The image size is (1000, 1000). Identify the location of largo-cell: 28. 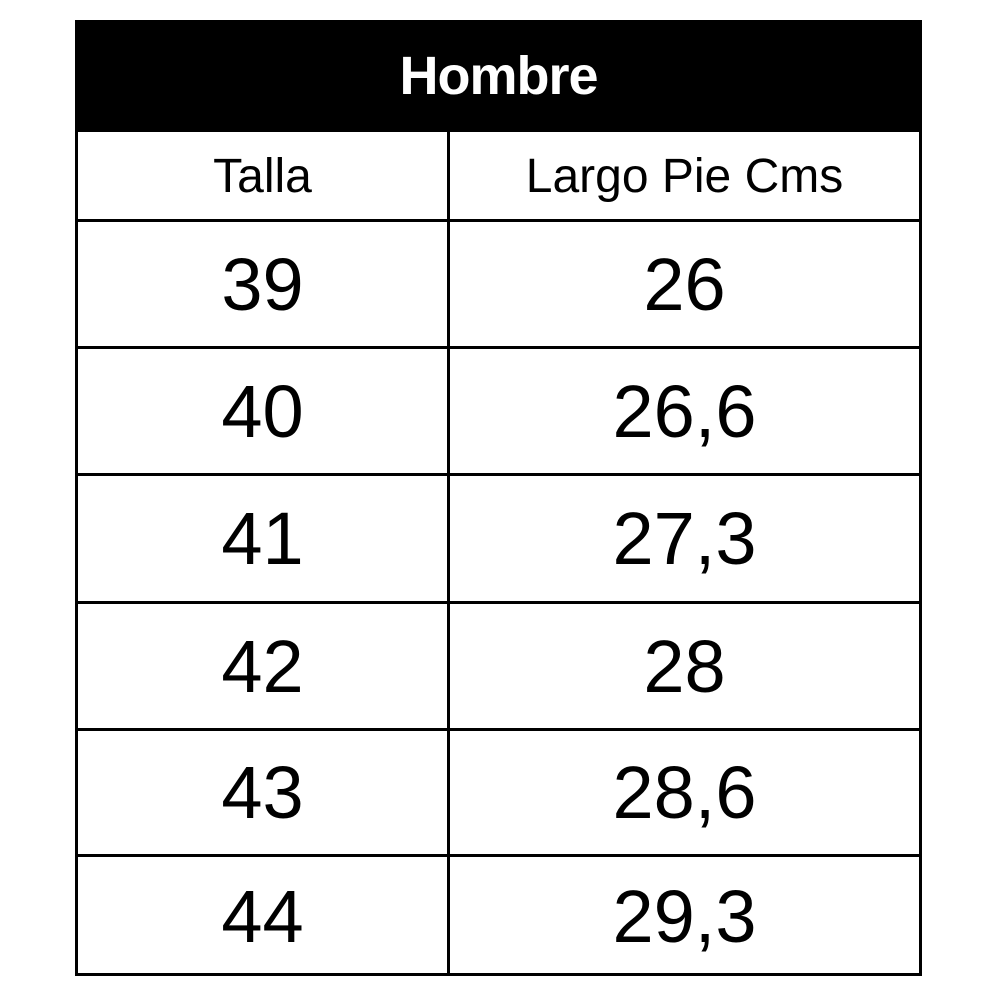
(684, 666).